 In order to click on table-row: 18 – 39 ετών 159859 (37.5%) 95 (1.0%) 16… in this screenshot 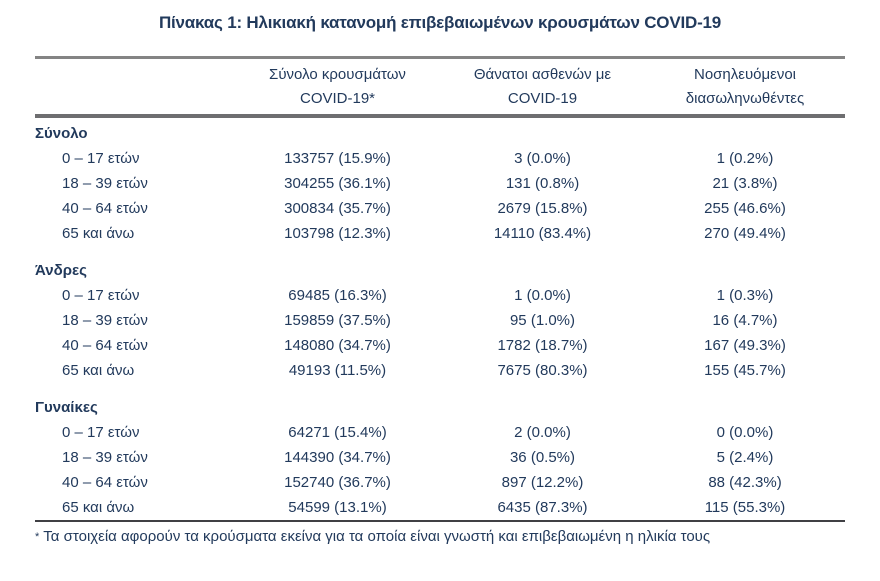, I will do `click(440, 320)`.